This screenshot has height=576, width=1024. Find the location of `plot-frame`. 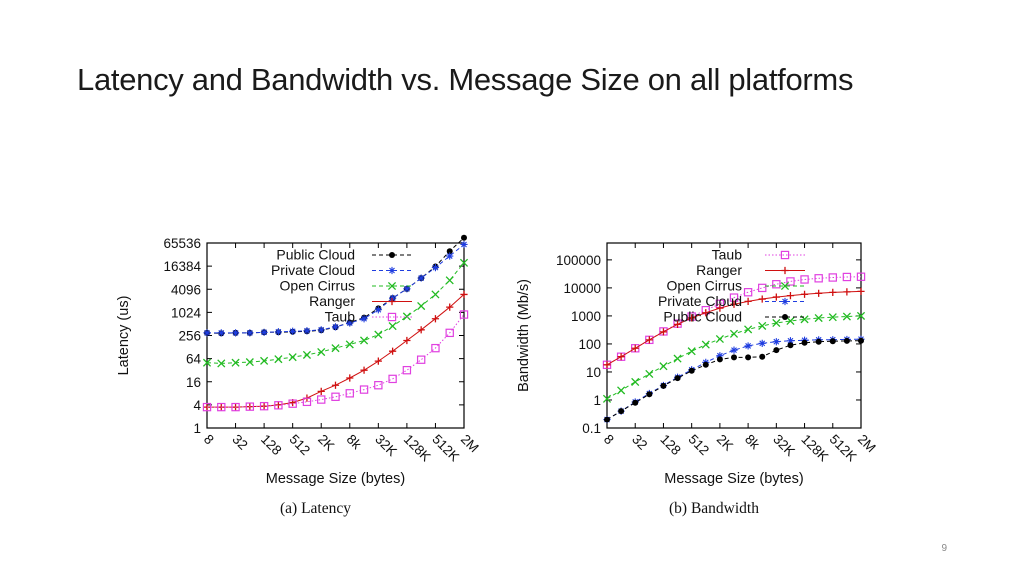

plot-frame is located at coordinates (734, 335).